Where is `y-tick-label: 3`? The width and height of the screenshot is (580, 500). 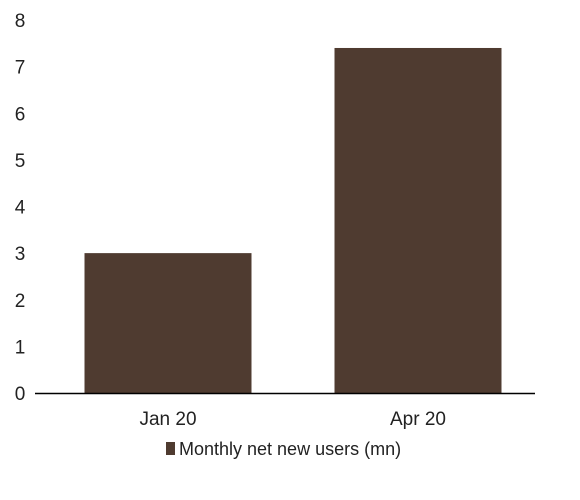 y-tick-label: 3 is located at coordinates (20, 254).